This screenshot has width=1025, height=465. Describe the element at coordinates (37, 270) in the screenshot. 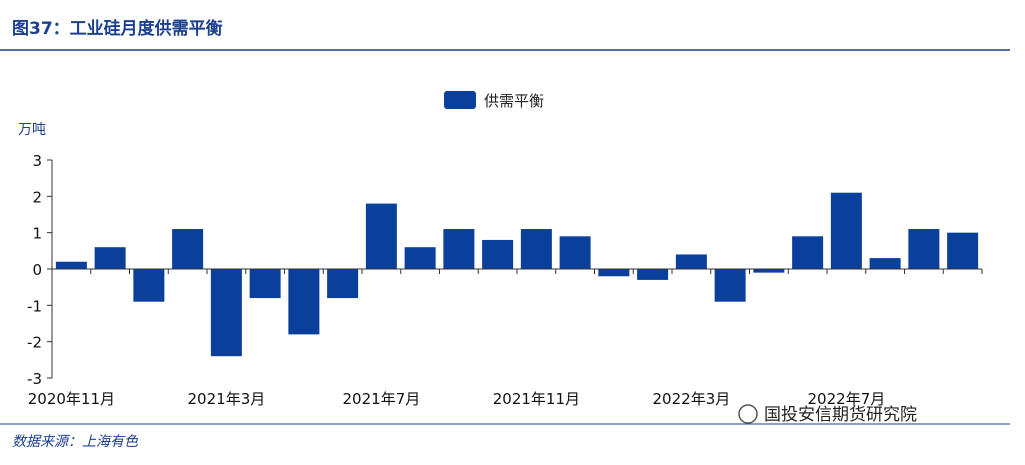

I see `y-tick-label: 0` at that location.